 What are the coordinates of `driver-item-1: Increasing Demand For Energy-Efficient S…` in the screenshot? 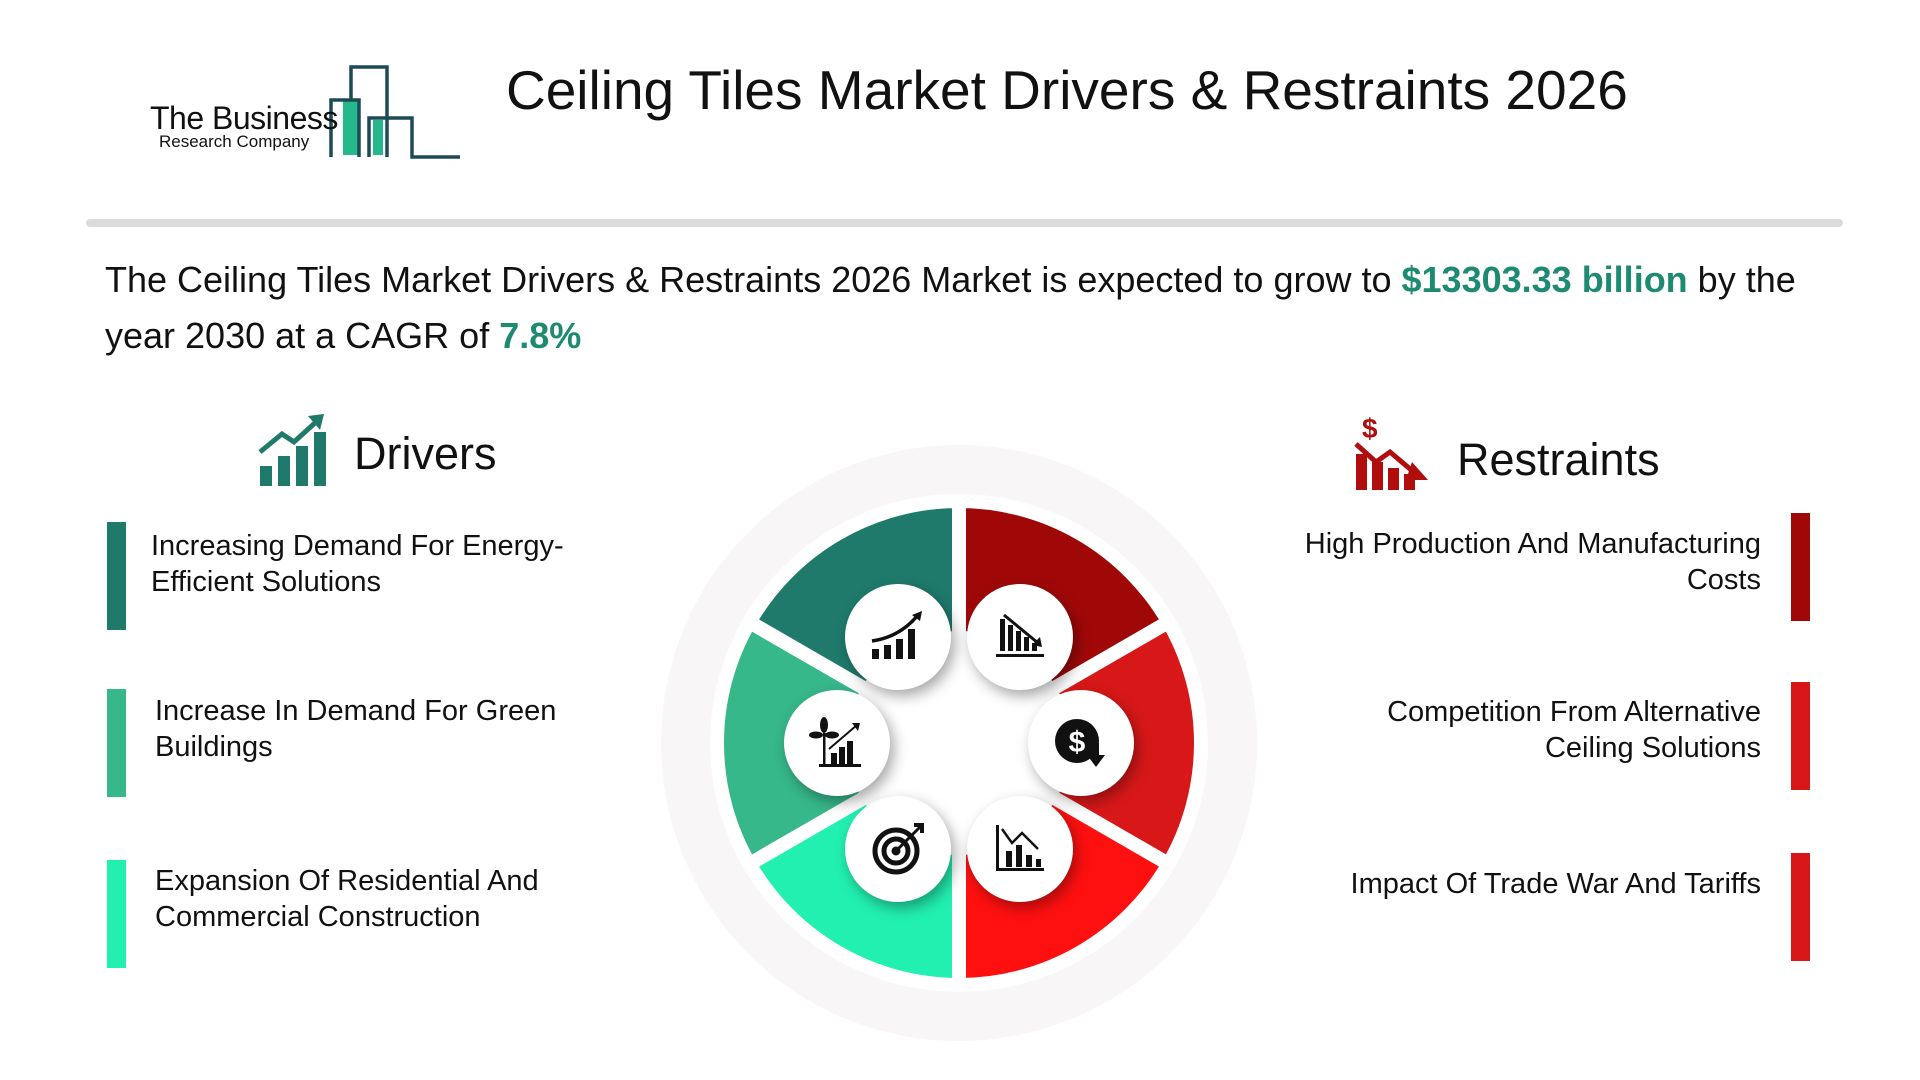 It's located at (357, 564).